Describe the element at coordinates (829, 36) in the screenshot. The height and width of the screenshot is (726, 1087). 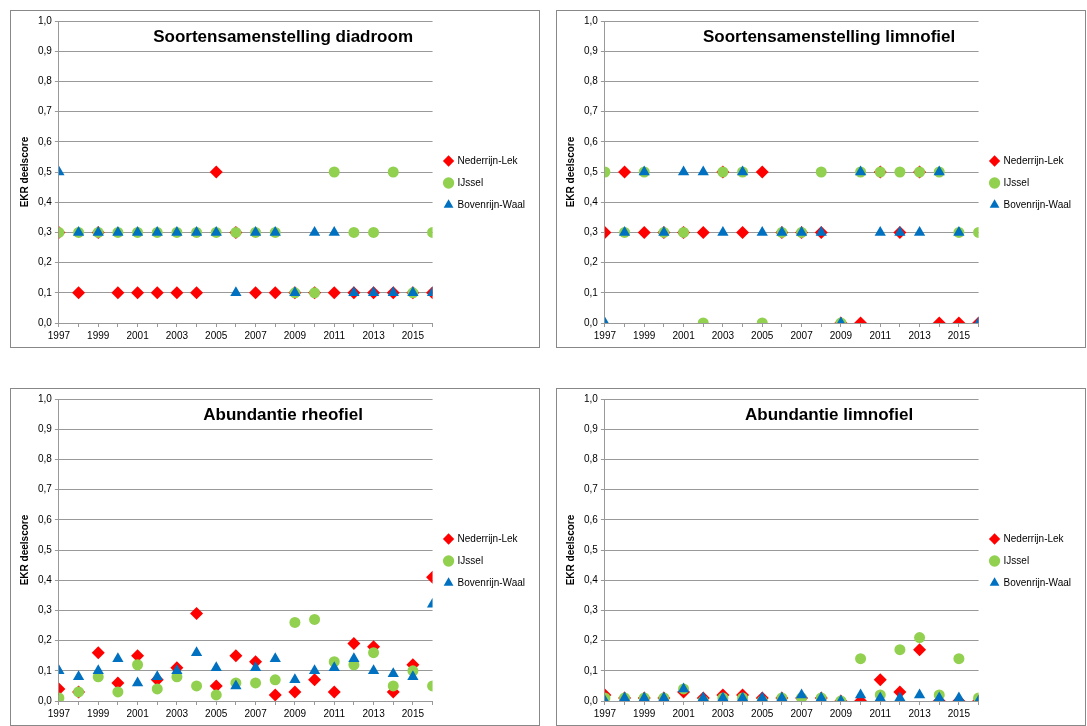
I see `chart-title: Soortensamenstelling limnofiel` at that location.